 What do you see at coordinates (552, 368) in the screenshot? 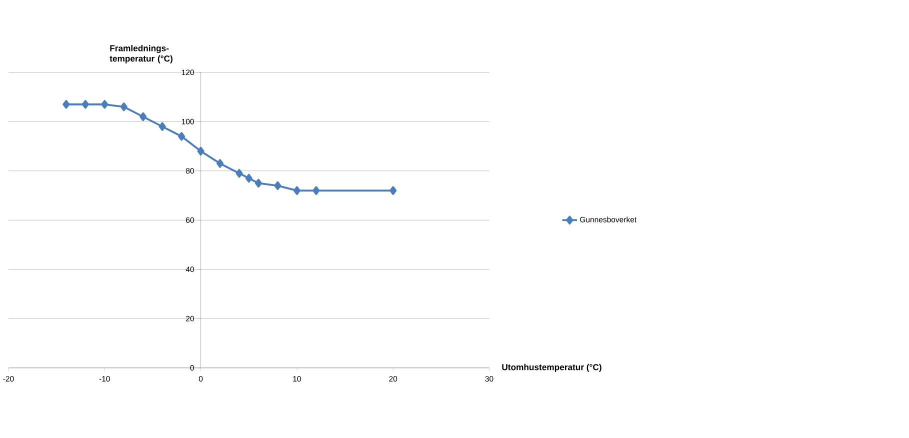
I see `x-axis-title: Utomhustemperatur (°C)` at bounding box center [552, 368].